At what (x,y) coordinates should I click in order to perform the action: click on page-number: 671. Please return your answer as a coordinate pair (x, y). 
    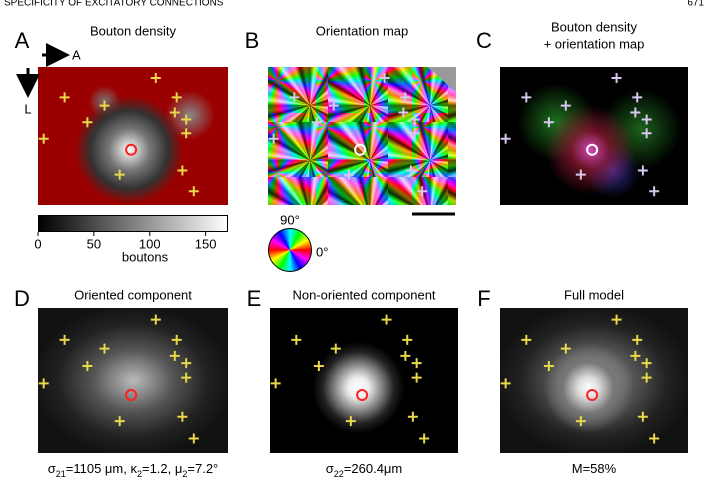
    Looking at the image, I should click on (695, 4).